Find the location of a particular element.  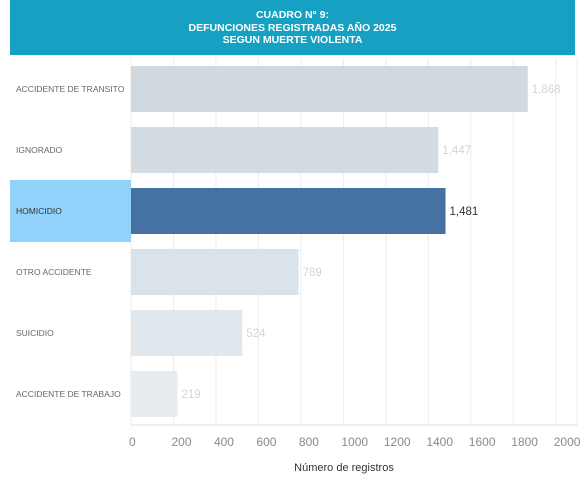

category-label: ACCIDENTE DE TRANSITO is located at coordinates (70, 89).